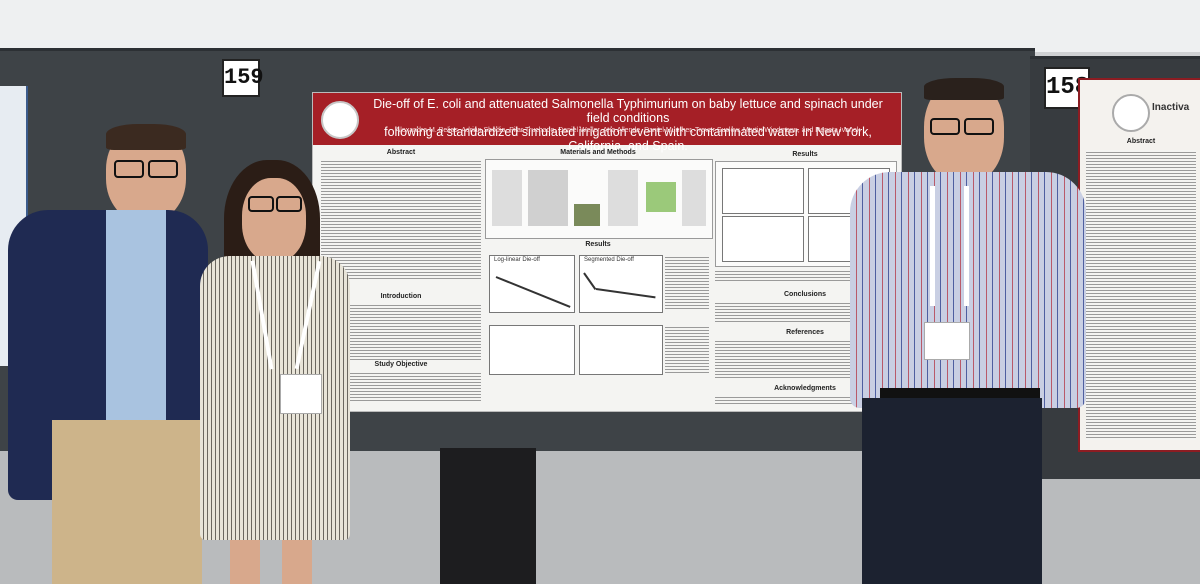 Image resolution: width=1200 pixels, height=584 pixels. What do you see at coordinates (163, 169) in the screenshot?
I see `man-left-glasses-right` at bounding box center [163, 169].